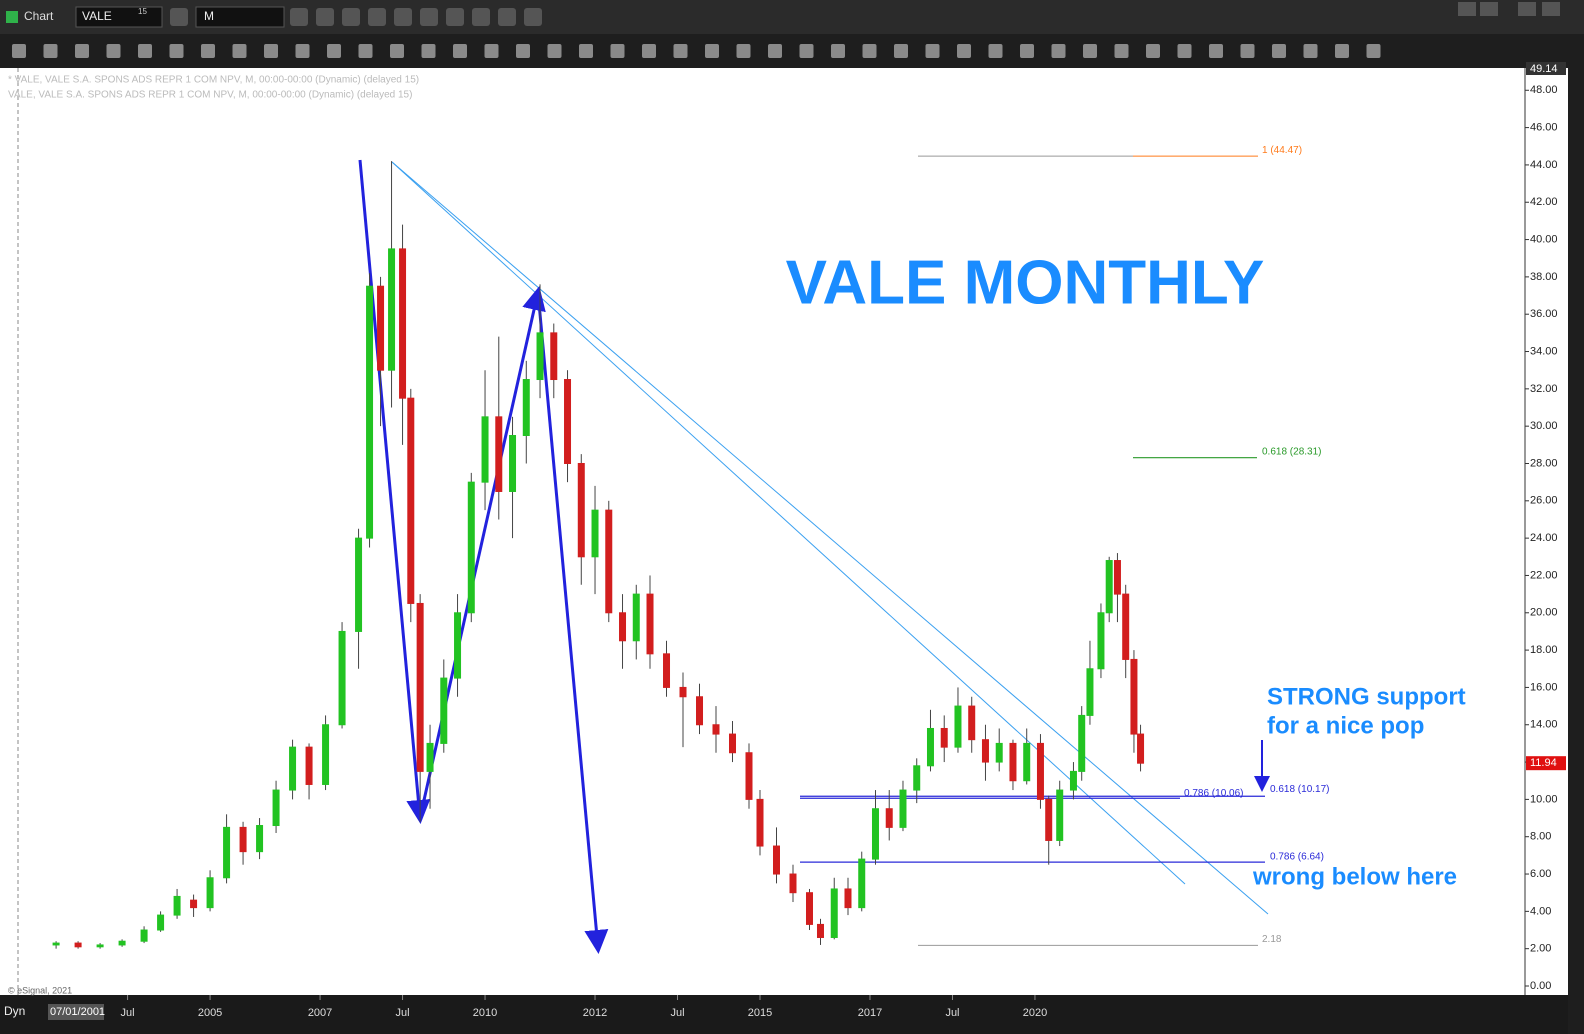 The image size is (1584, 1034). Describe the element at coordinates (1544, 90) in the screenshot. I see `y-tick-label: 48.00` at that location.